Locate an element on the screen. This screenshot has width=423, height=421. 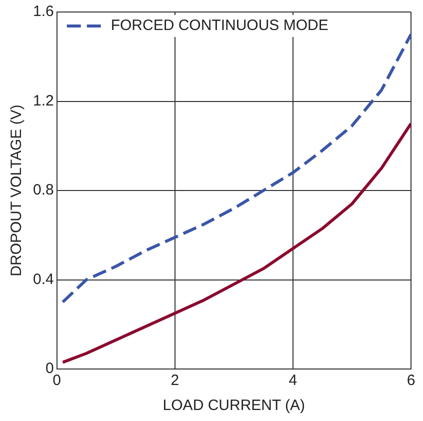
x-axis-title: LOAD CURRENT (A) is located at coordinates (234, 405).